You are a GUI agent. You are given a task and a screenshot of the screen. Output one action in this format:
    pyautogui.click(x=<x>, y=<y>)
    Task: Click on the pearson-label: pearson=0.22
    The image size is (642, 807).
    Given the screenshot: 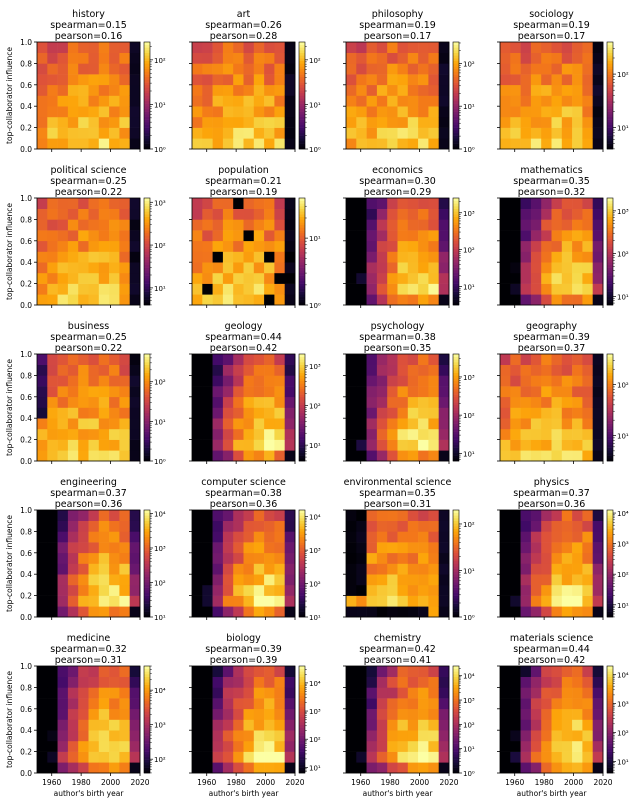 What is the action you would take?
    pyautogui.click(x=89, y=348)
    